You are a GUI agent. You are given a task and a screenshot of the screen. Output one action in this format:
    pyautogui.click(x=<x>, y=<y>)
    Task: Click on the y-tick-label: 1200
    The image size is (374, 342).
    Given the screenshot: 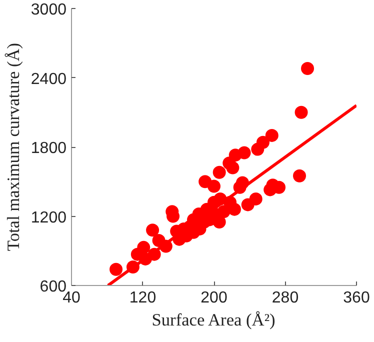 What is the action you would take?
    pyautogui.click(x=48, y=217)
    